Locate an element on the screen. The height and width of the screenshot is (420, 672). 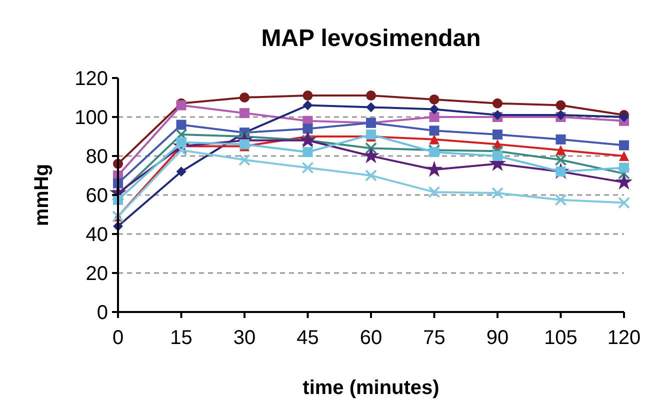
y-tick-label: 120 is located at coordinates (91, 79).